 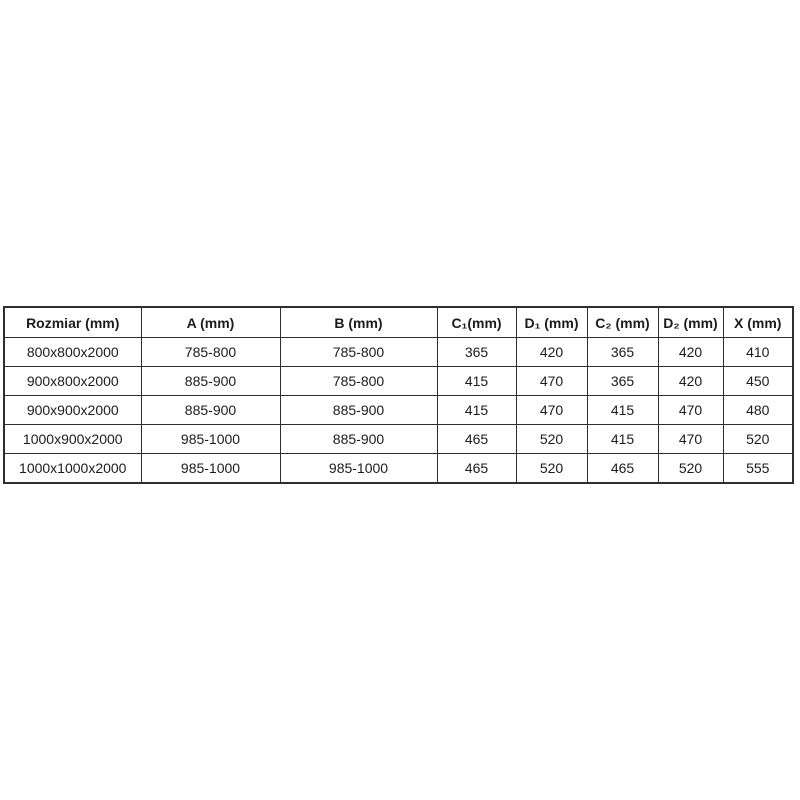 What do you see at coordinates (758, 322) in the screenshot?
I see `column-header-x: X (mm)` at bounding box center [758, 322].